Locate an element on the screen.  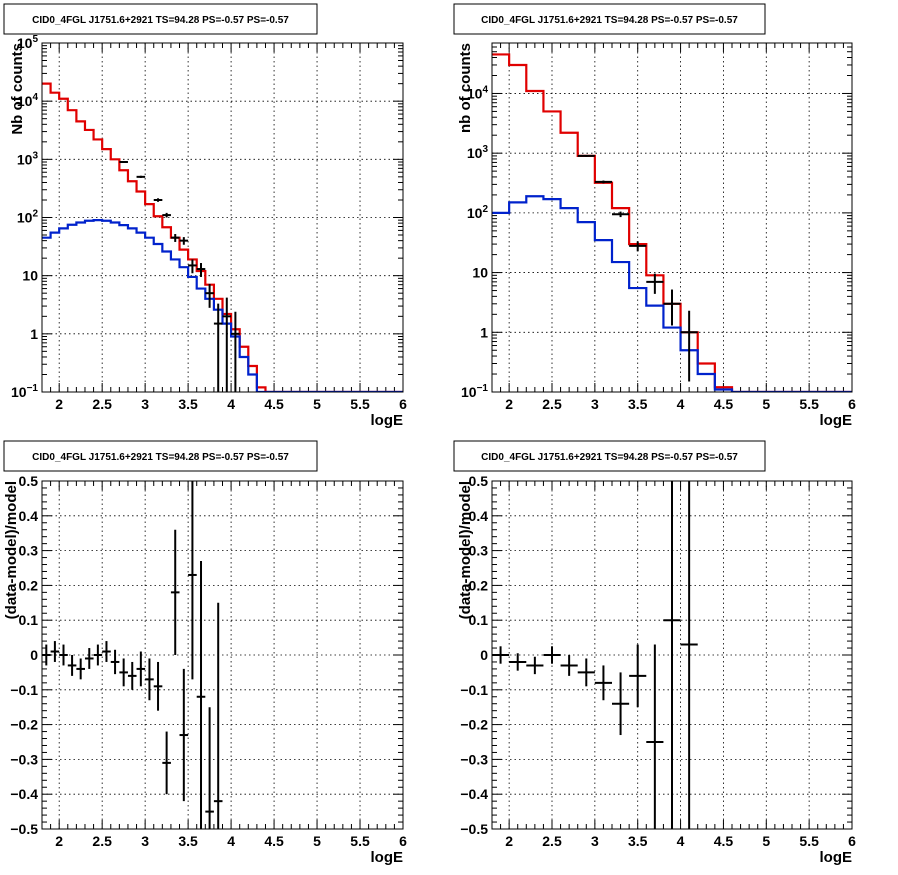
y-tick-label: 0.2 is located at coordinates (29, 585).